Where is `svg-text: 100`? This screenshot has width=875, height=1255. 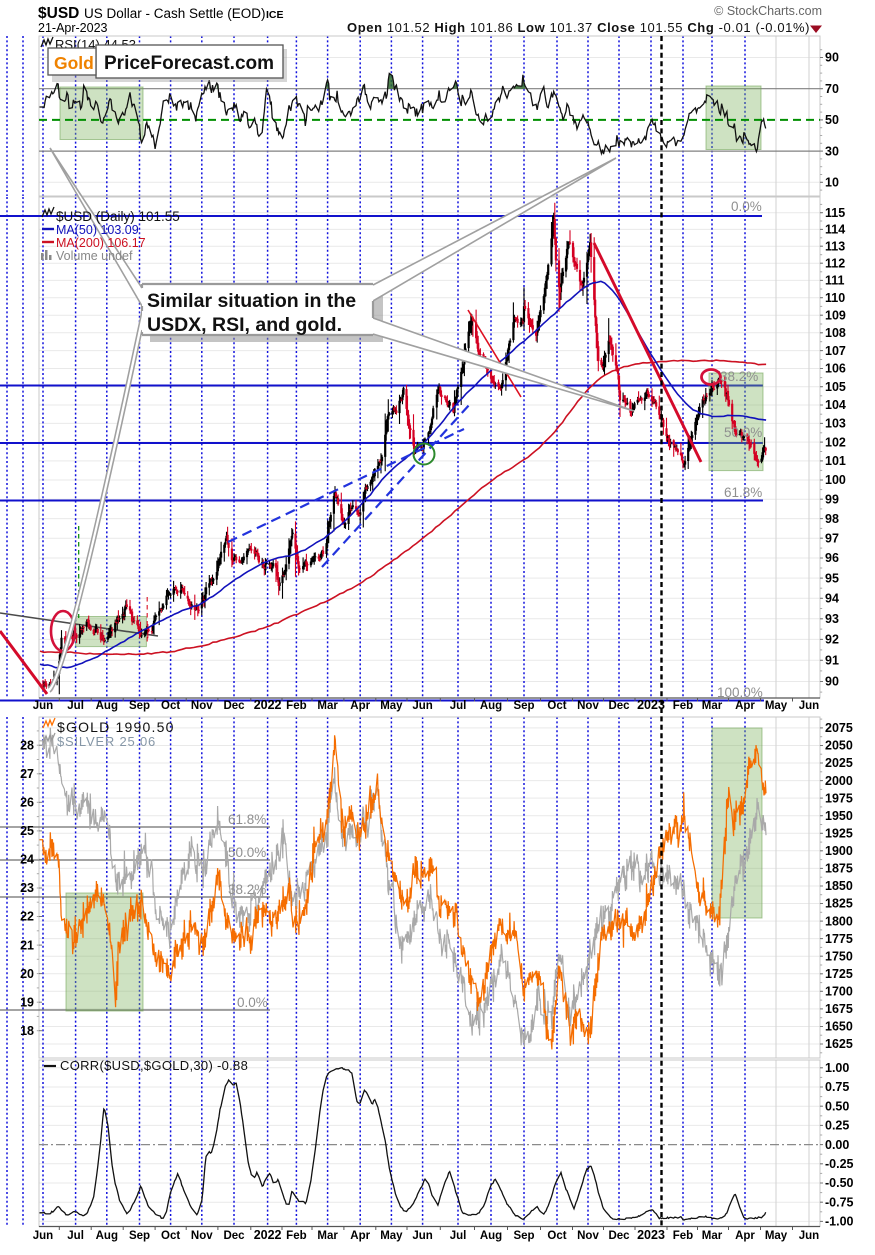 svg-text: 100 is located at coordinates (835, 480).